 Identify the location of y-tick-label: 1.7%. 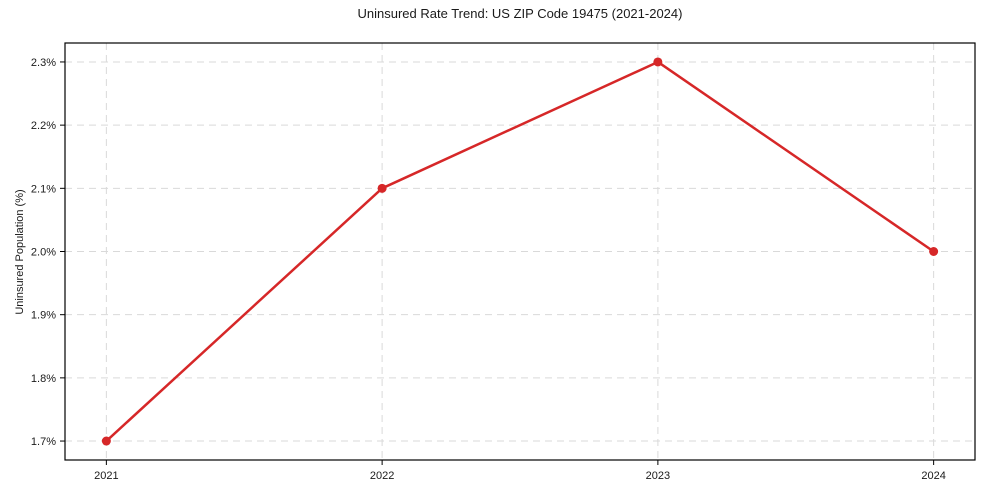
(43, 442).